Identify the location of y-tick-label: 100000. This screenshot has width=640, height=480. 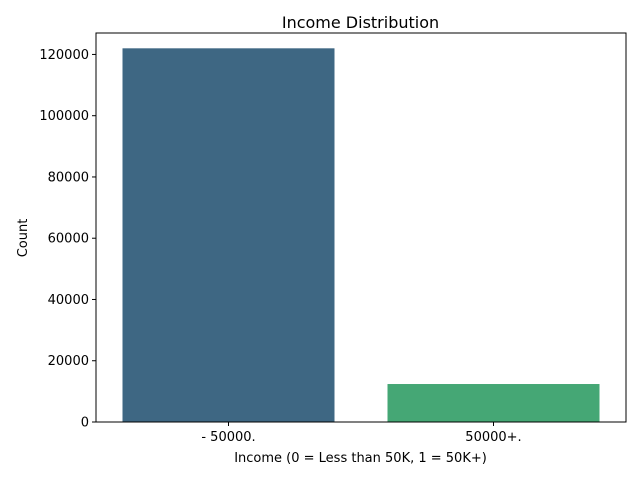
(64, 116).